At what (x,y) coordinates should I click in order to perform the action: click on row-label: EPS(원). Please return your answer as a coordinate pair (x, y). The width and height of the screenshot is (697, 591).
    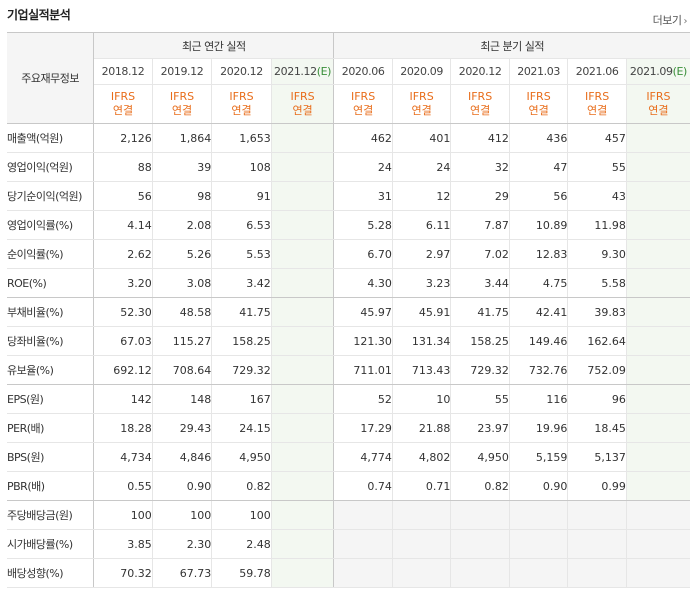
    Looking at the image, I should click on (51, 399).